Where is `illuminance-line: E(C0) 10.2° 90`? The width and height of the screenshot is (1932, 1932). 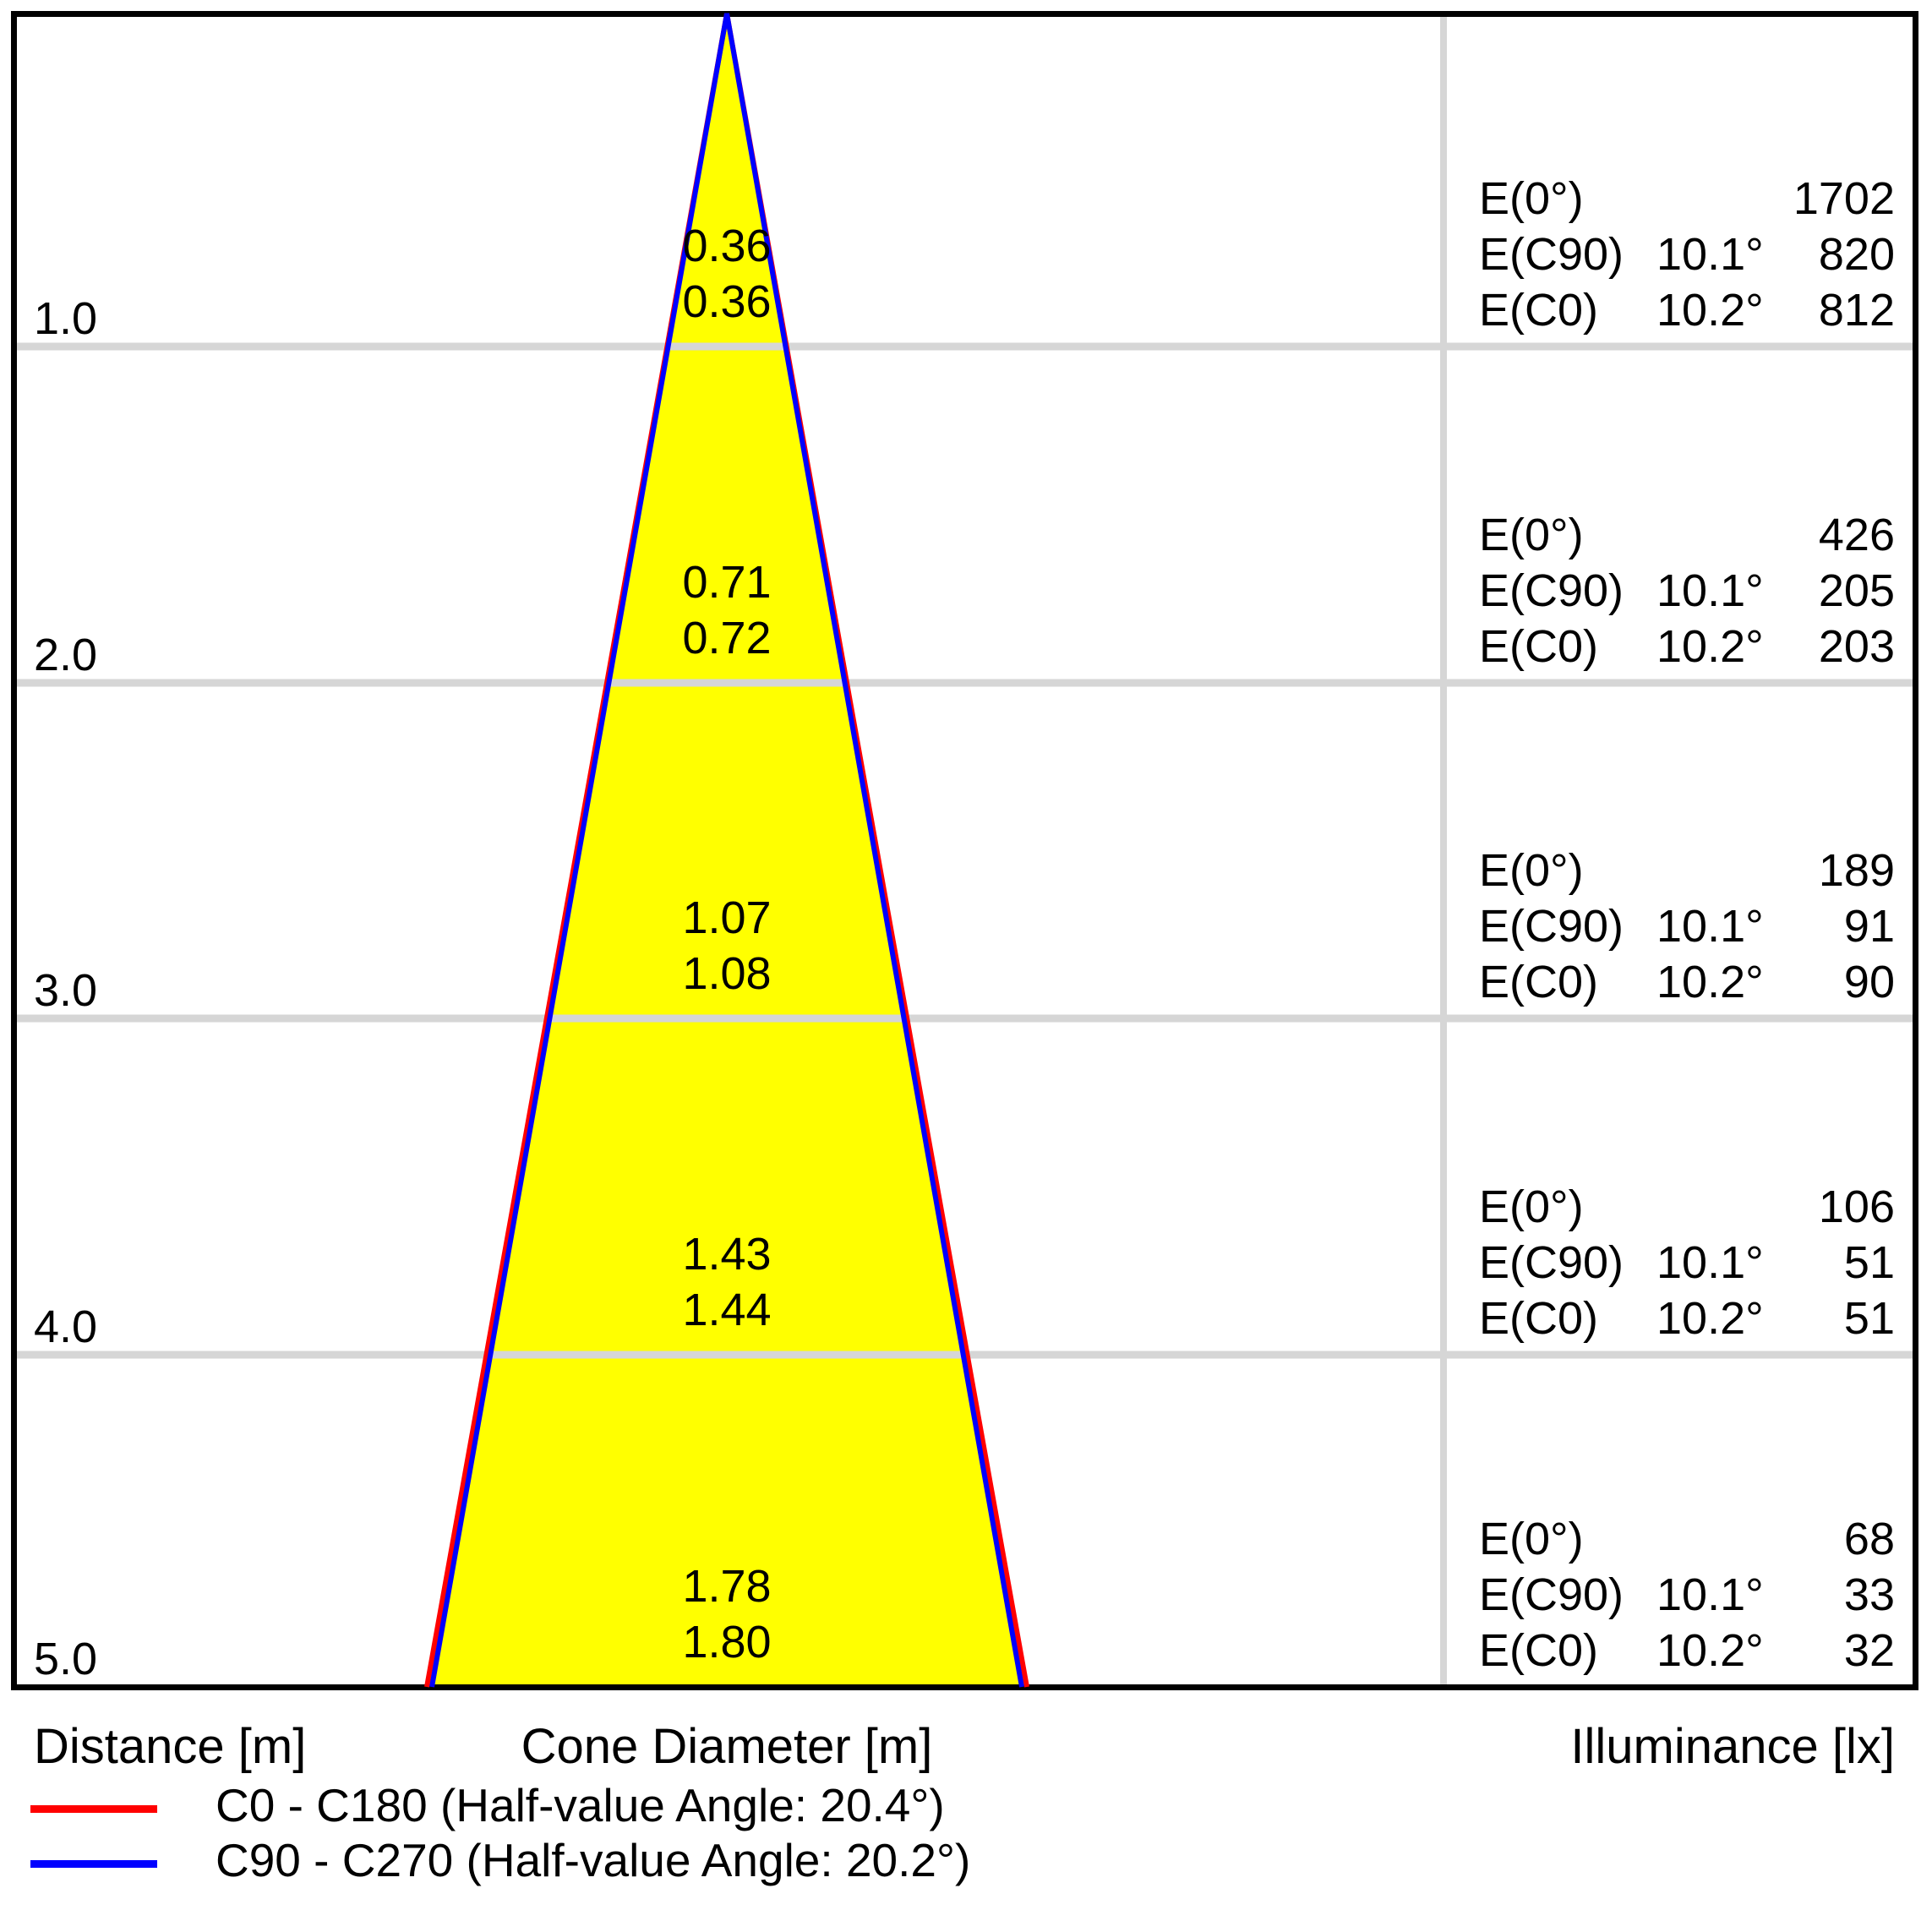 illuminance-line: E(C0) 10.2° 90 is located at coordinates (1687, 982).